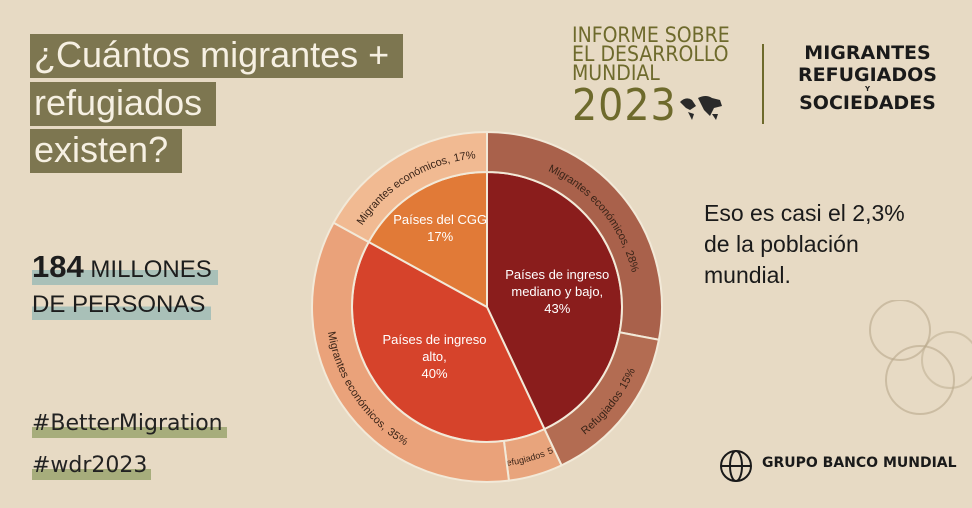 Image resolution: width=972 pixels, height=508 pixels. What do you see at coordinates (106, 151) in the screenshot?
I see `title-line: existen?` at bounding box center [106, 151].